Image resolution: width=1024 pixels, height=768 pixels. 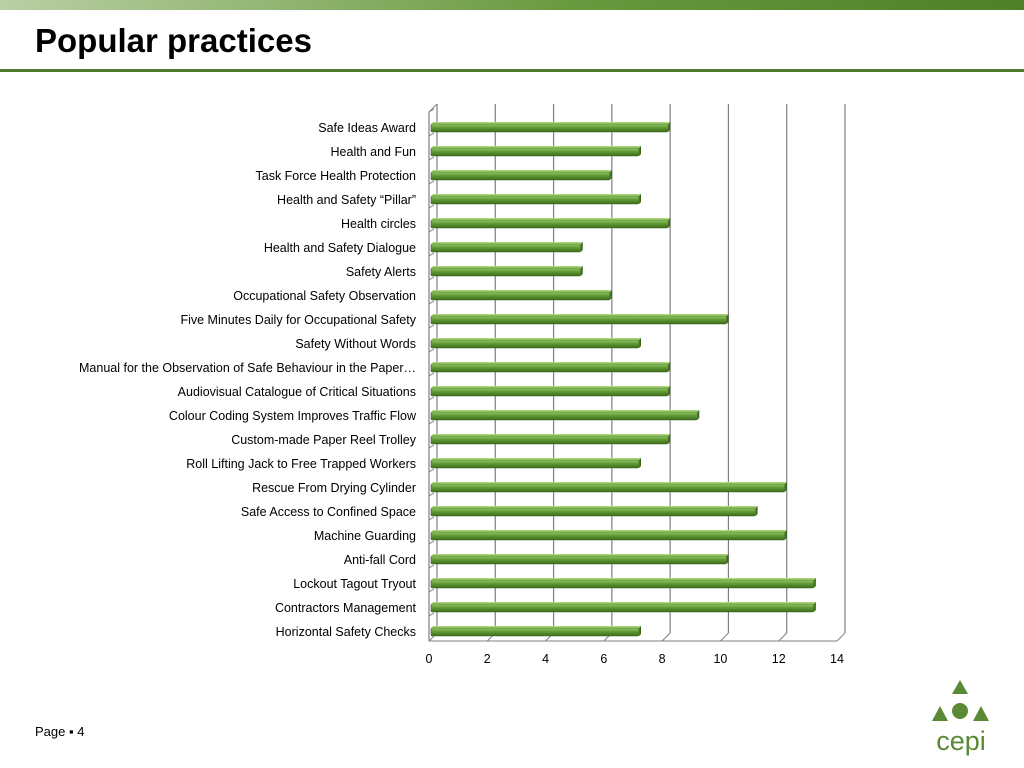 I want to click on category-label: Safe Access to Confined Space, so click(x=328, y=512).